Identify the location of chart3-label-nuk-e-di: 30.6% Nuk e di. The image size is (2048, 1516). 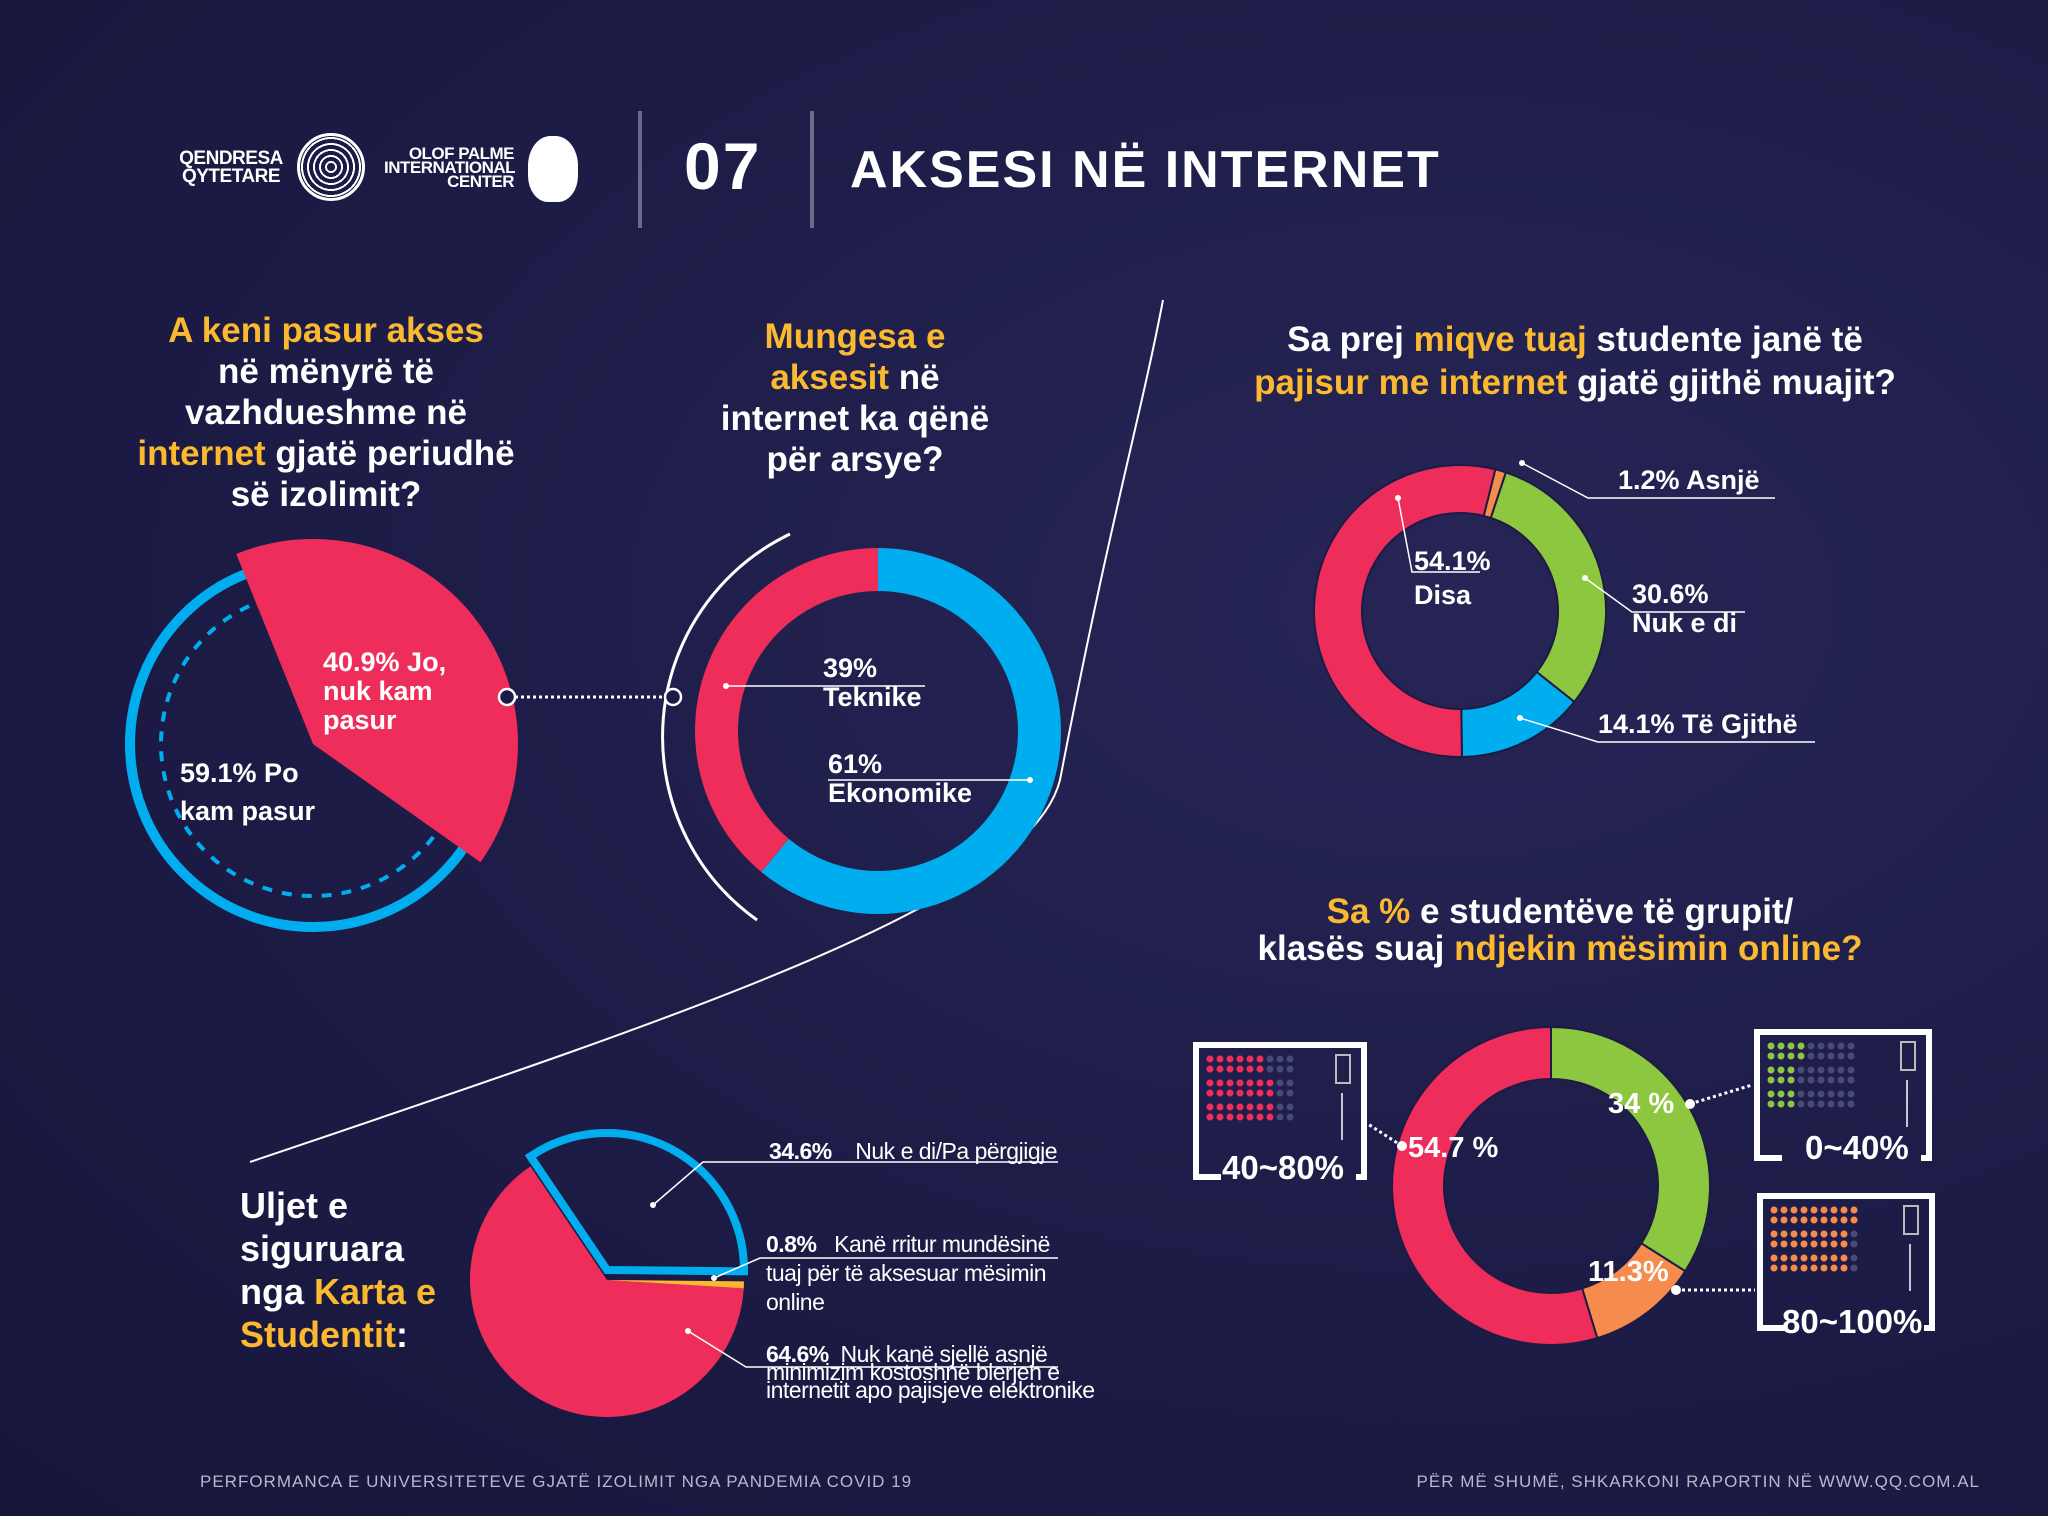
(1684, 609).